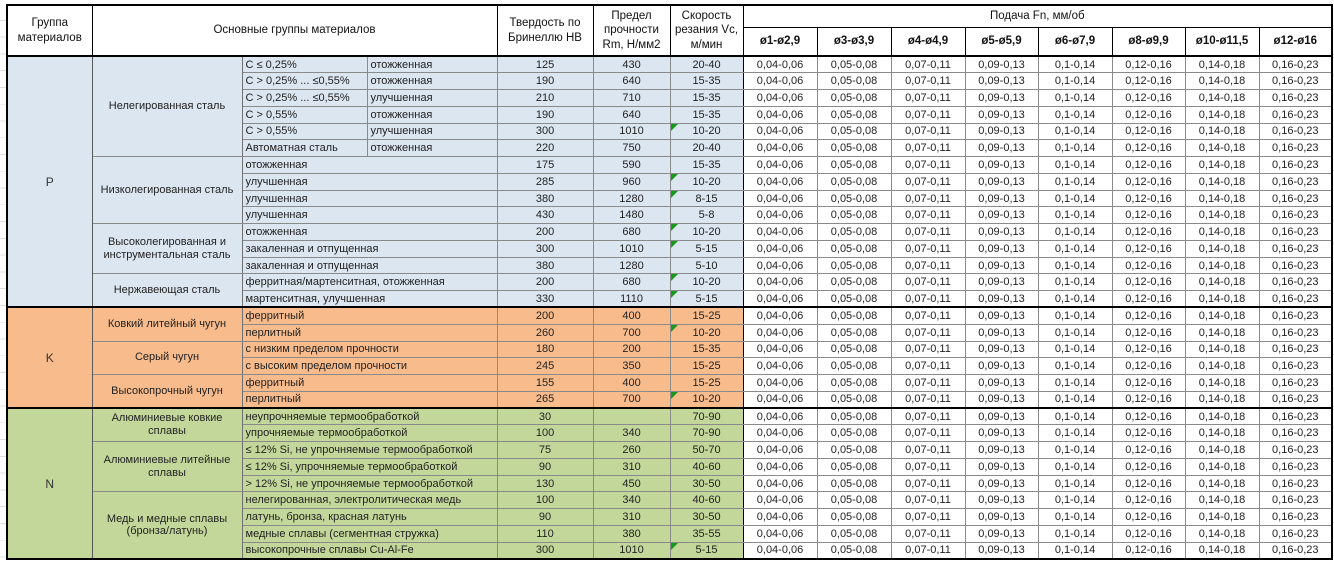 This screenshot has width=1334, height=563. I want to click on material-group-cell: Алюминиевые литейные сплавы, so click(167, 467).